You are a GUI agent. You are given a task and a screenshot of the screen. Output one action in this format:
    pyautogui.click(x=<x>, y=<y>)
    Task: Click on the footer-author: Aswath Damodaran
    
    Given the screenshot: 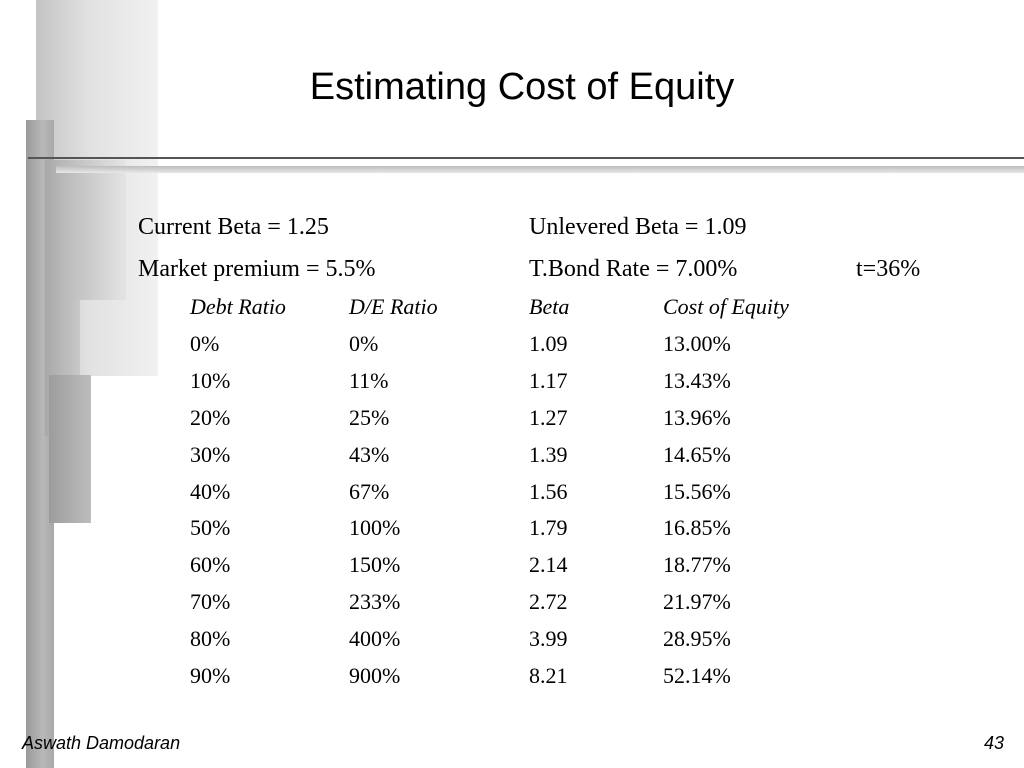 What is the action you would take?
    pyautogui.click(x=101, y=743)
    